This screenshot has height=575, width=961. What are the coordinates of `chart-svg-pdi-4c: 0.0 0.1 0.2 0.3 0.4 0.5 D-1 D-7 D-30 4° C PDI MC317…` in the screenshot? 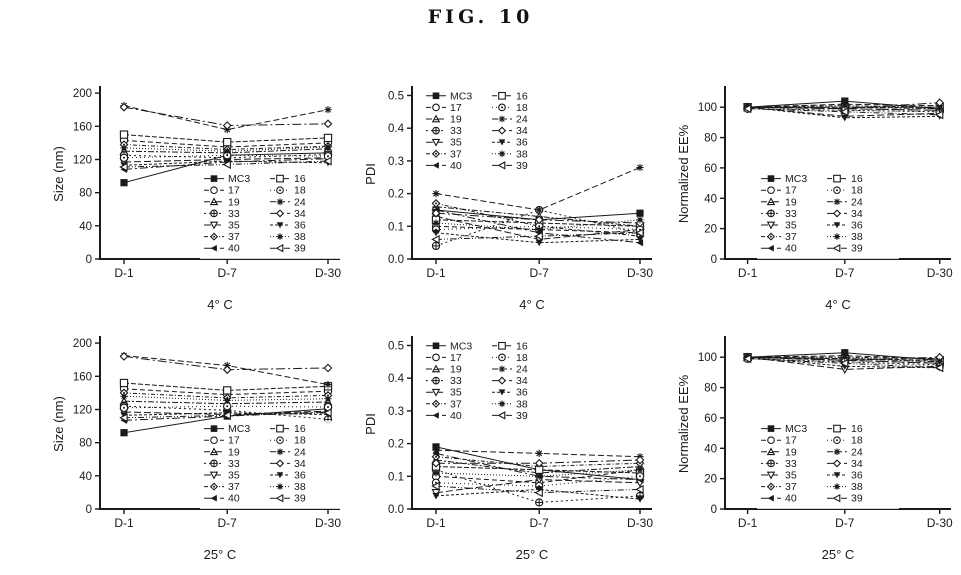 It's located at (508, 199).